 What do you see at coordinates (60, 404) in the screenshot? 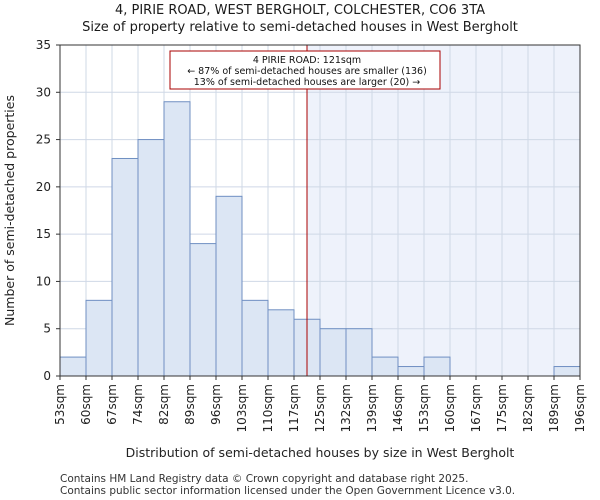
I see `x-tick-label: 53sqm` at bounding box center [60, 404].